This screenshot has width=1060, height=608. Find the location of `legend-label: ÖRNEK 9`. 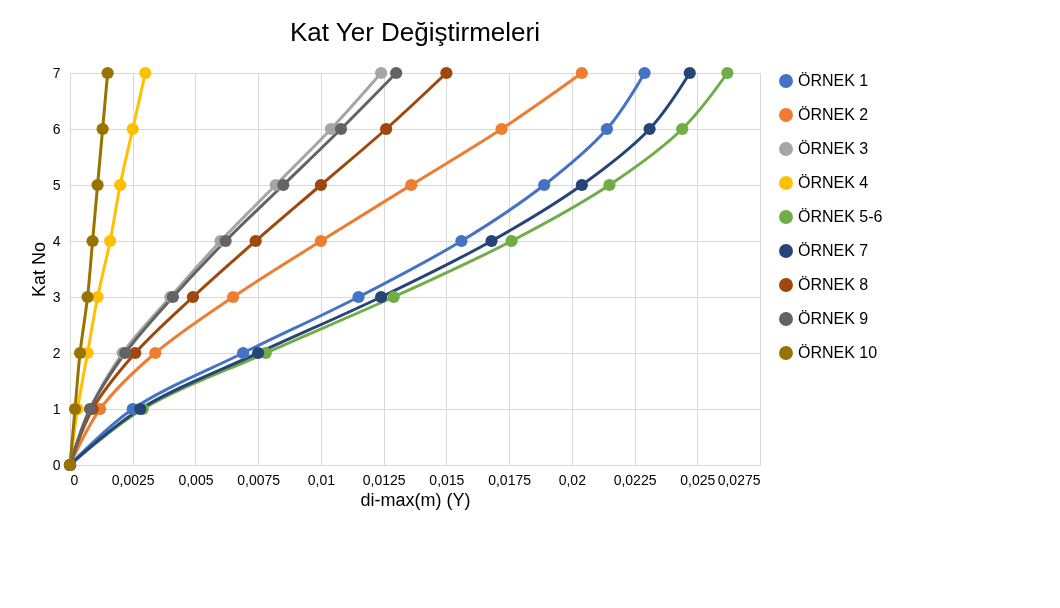

legend-label: ÖRNEK 9 is located at coordinates (833, 318).